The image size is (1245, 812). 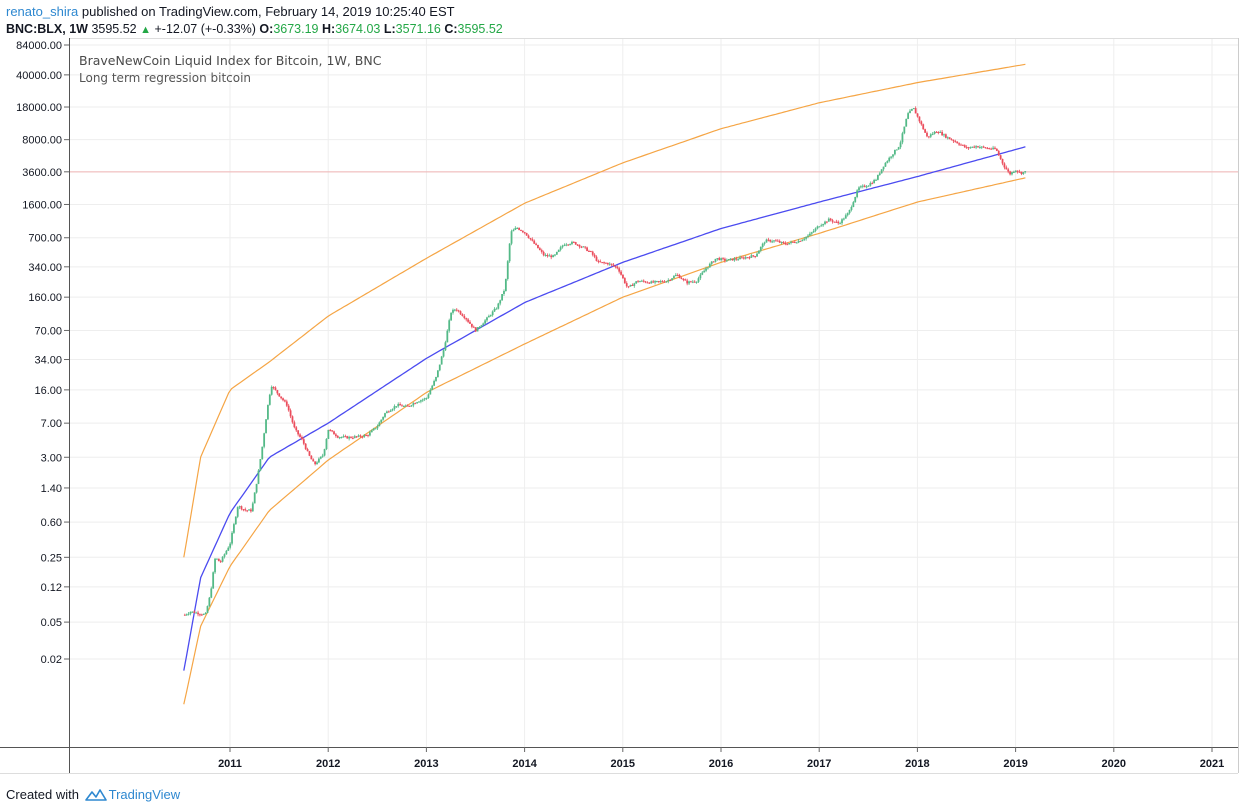 What do you see at coordinates (51, 489) in the screenshot?
I see `y-tick-label: 1.40` at bounding box center [51, 489].